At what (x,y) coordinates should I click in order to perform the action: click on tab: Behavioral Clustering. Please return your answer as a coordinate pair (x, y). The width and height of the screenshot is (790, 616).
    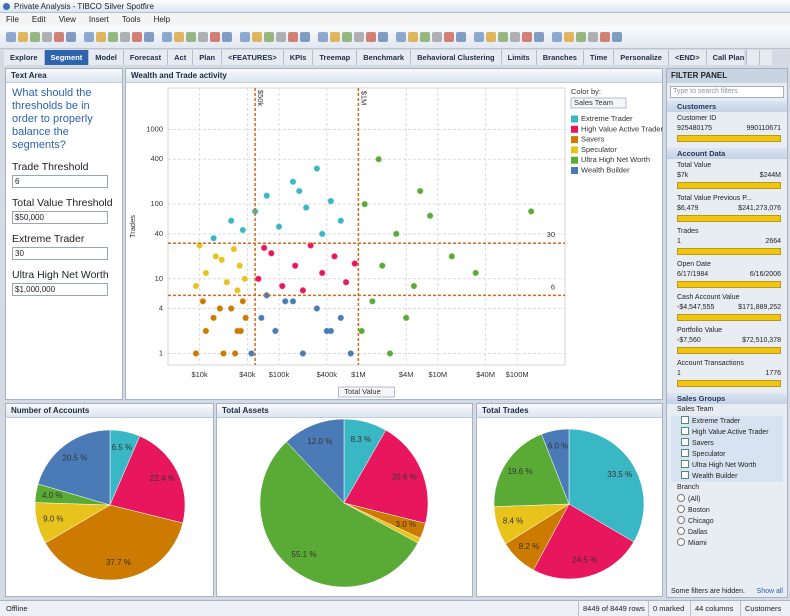
    Looking at the image, I should click on (456, 57).